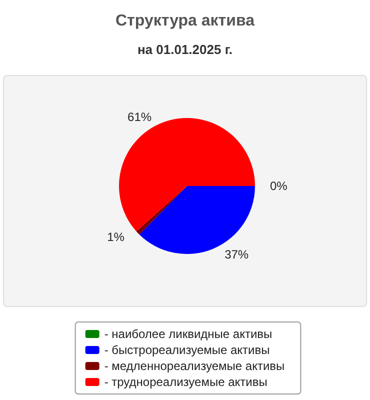  Describe the element at coordinates (187, 350) in the screenshot. I see `legend-label: - быстрореализуемые активы` at that location.